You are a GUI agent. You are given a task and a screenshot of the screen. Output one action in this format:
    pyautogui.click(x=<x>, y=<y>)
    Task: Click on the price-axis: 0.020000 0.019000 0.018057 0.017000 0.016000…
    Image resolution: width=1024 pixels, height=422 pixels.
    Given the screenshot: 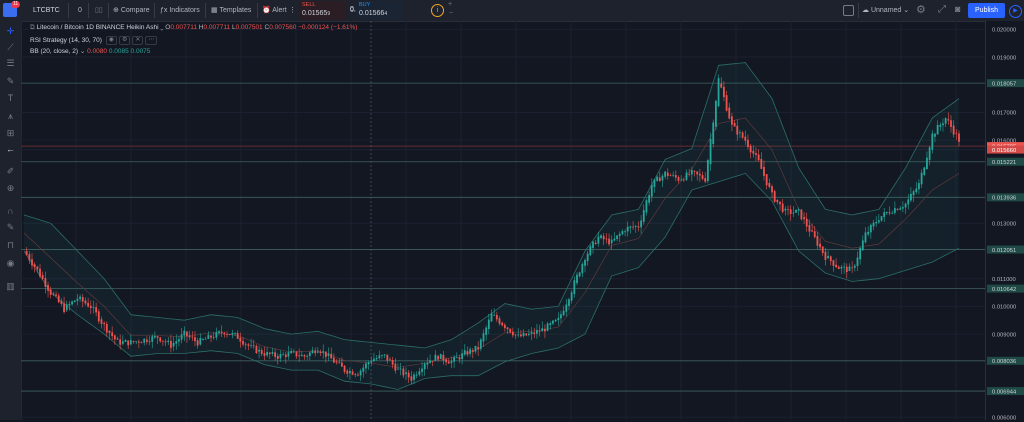 What is the action you would take?
    pyautogui.click(x=1004, y=221)
    